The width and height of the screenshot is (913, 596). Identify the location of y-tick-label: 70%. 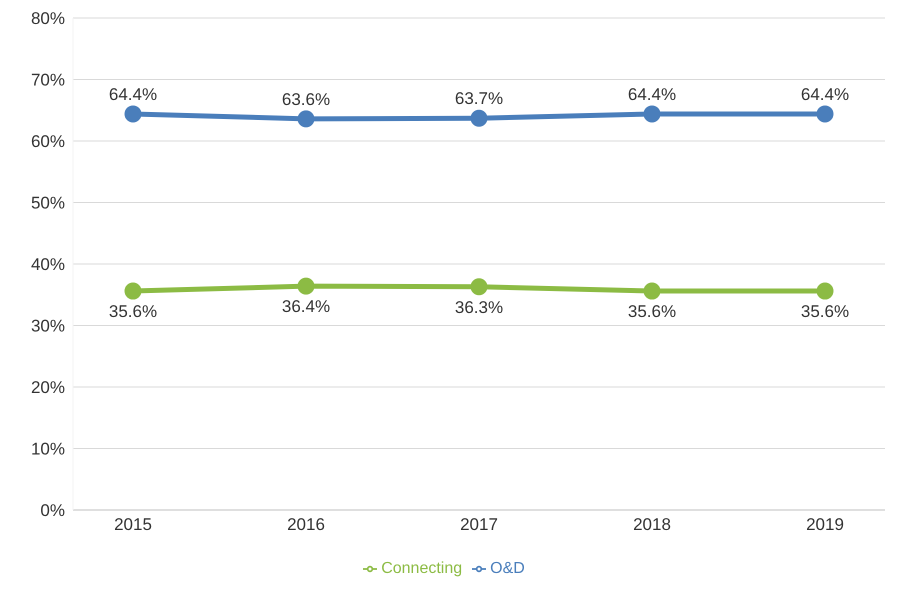
(47, 80).